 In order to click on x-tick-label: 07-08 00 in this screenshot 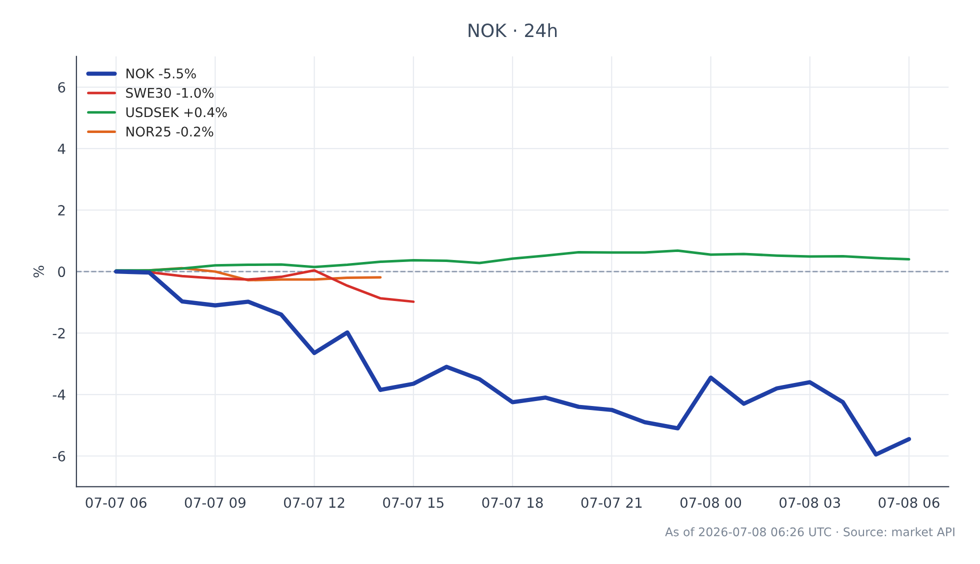, I will do `click(711, 502)`.